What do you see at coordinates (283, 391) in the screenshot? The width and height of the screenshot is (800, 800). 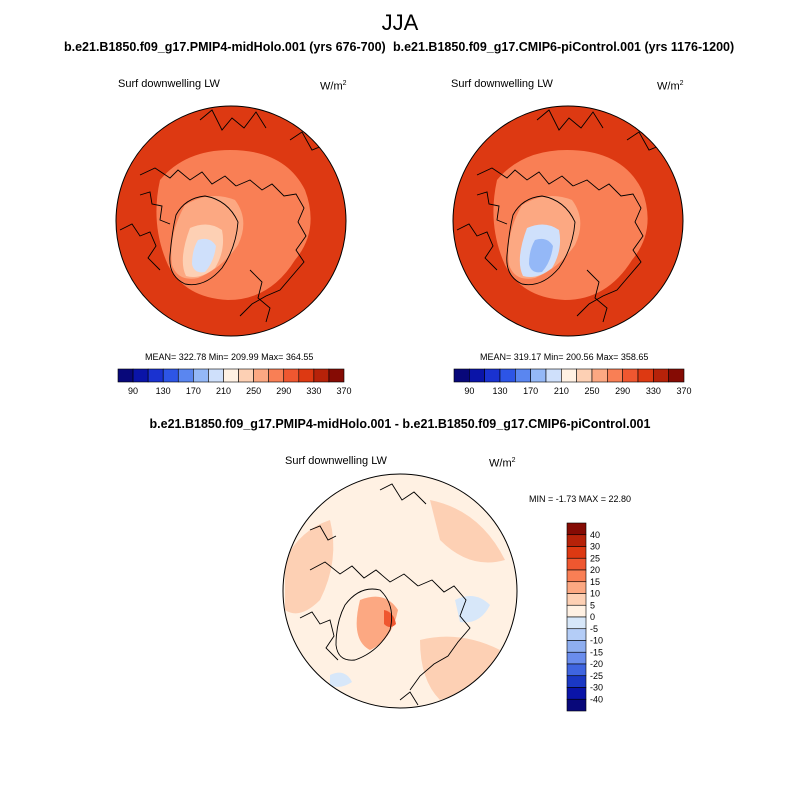 I see `left-colorbar-tick-label: 290` at bounding box center [283, 391].